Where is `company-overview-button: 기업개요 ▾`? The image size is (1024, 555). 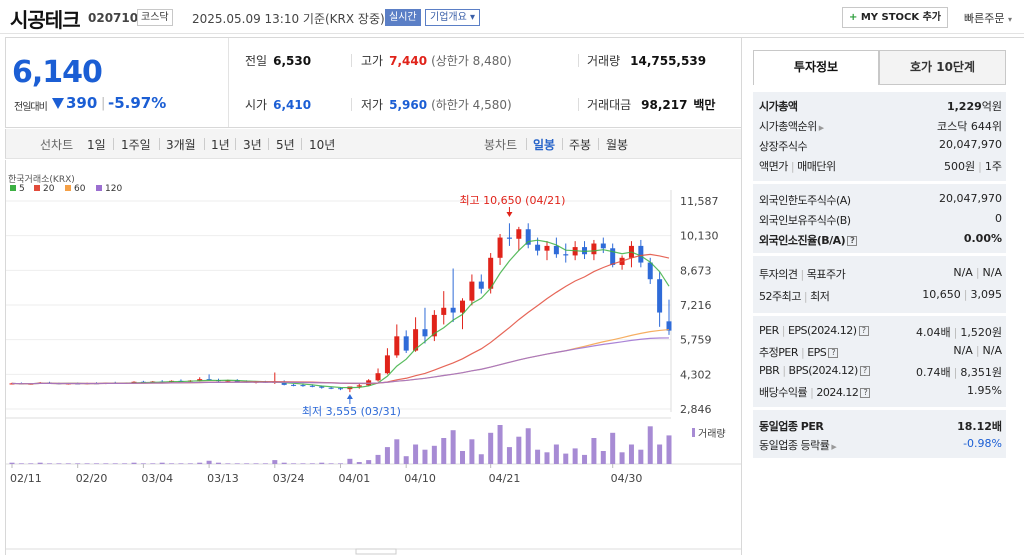 company-overview-button: 기업개요 ▾ is located at coordinates (452, 17).